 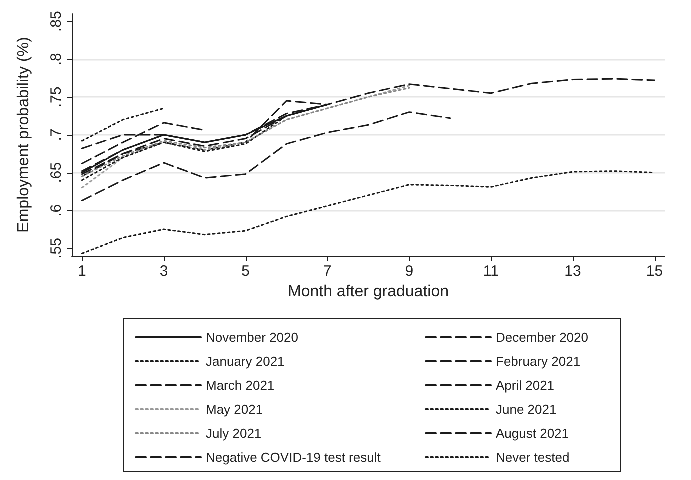 What do you see at coordinates (327, 271) in the screenshot?
I see `x-tick-label: 7` at bounding box center [327, 271].